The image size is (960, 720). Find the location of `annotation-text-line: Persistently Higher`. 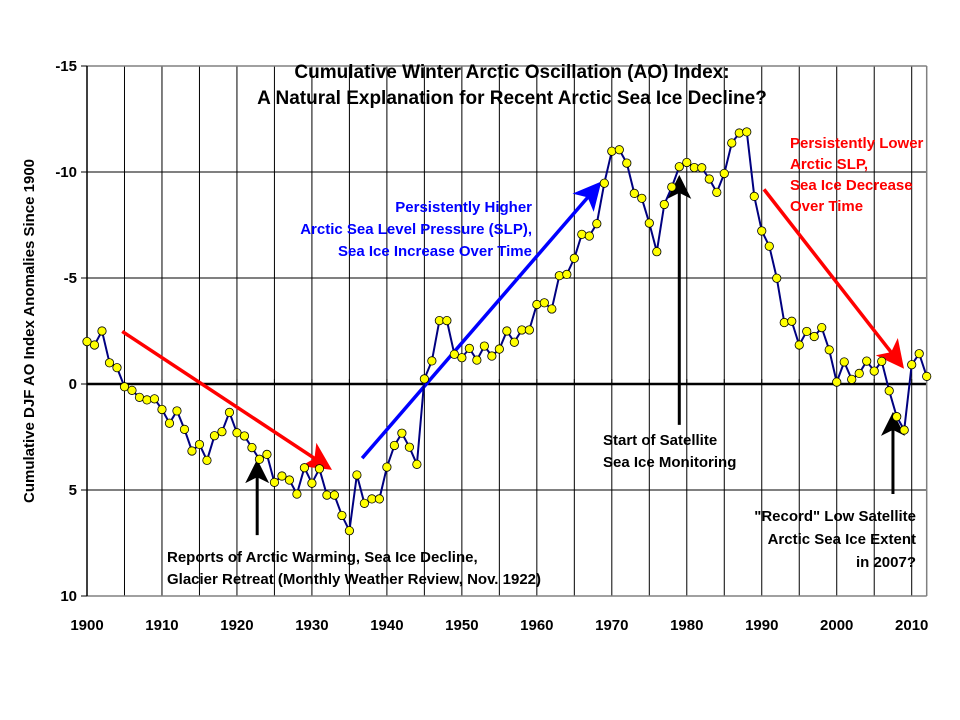

annotation-text-line: Persistently Higher is located at coordinates (463, 207).